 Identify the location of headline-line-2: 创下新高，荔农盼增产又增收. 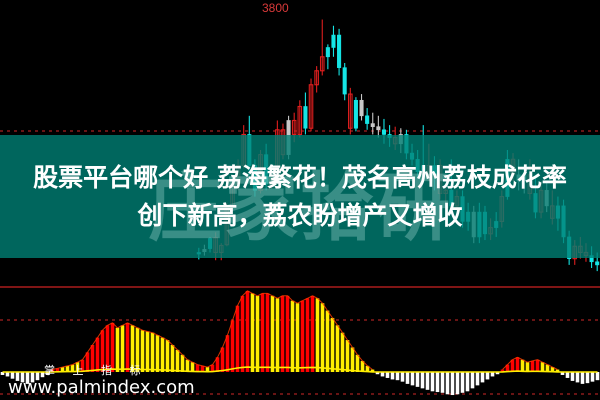
(300, 215).